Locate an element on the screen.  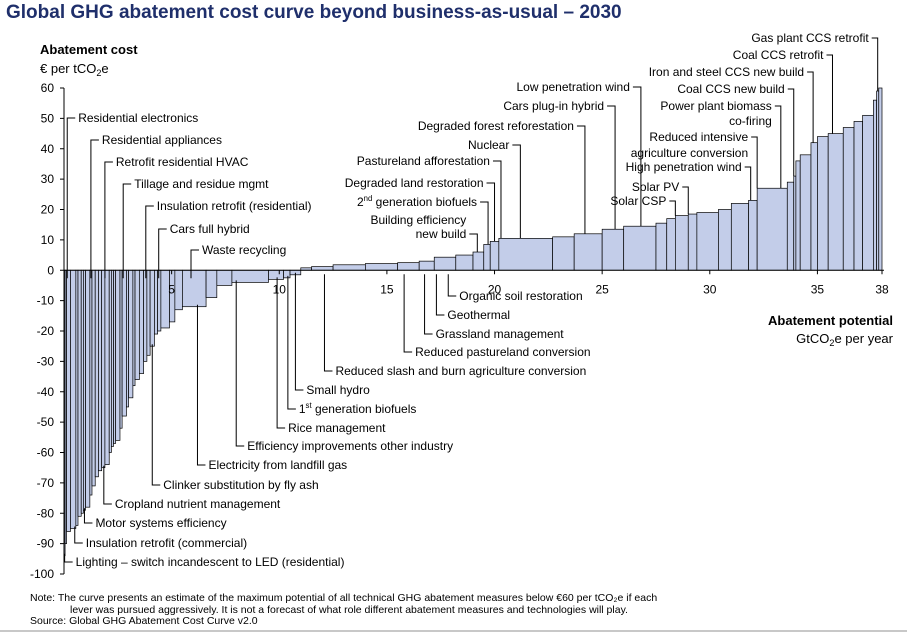
annotation-power-plant-biomass: Power plant biomass is located at coordinates (715, 106).